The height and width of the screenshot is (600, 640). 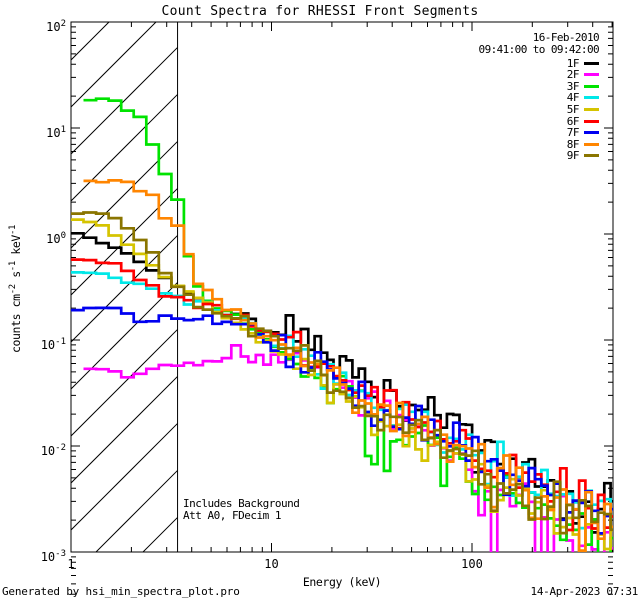 I want to click on legend-label: 9F, so click(x=573, y=156).